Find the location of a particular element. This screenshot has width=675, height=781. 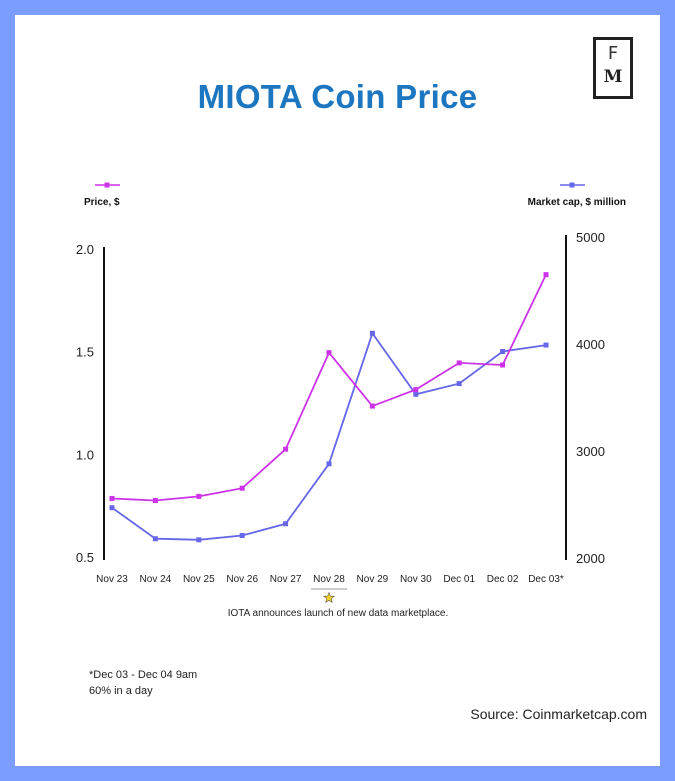

logo-letter-f: F is located at coordinates (613, 53).